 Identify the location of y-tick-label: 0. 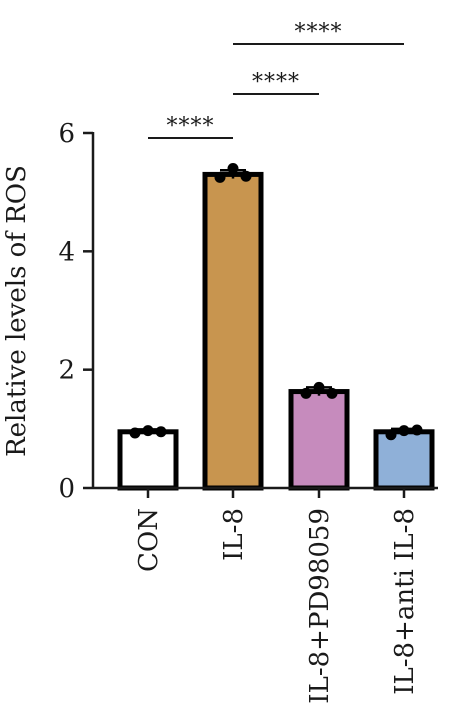
(66, 489).